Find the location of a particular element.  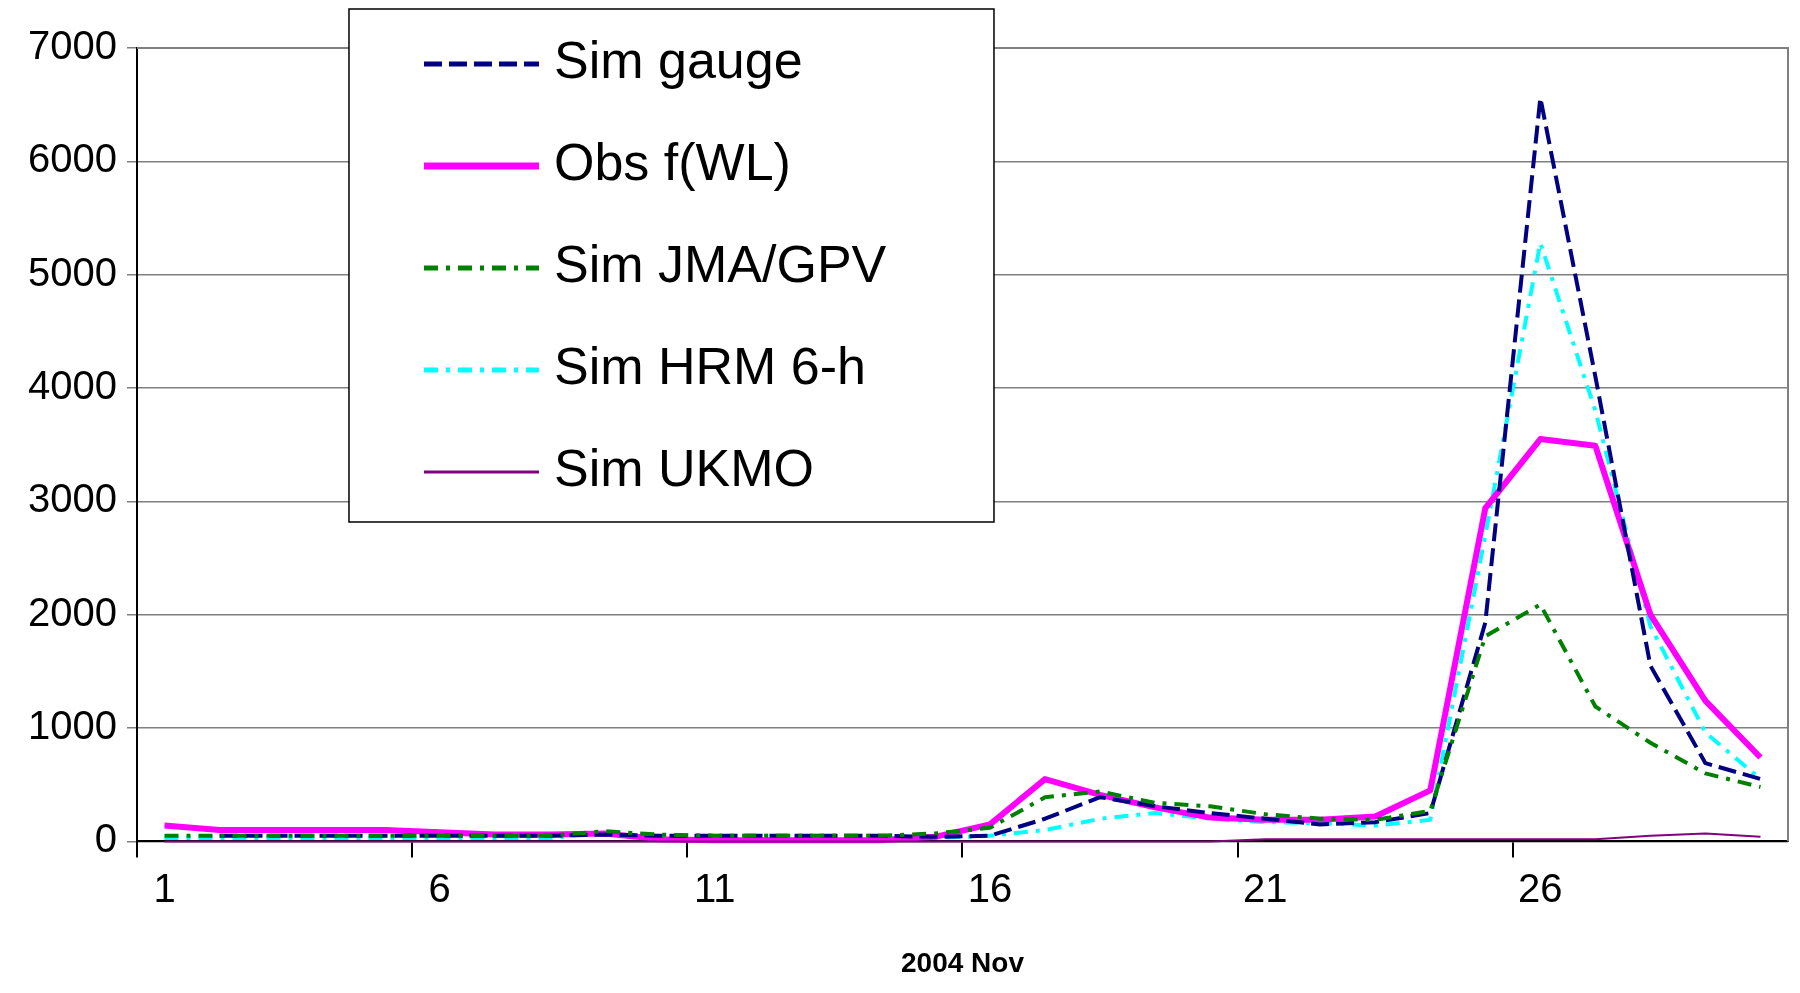

y-tick-label: 4000 is located at coordinates (72, 385).